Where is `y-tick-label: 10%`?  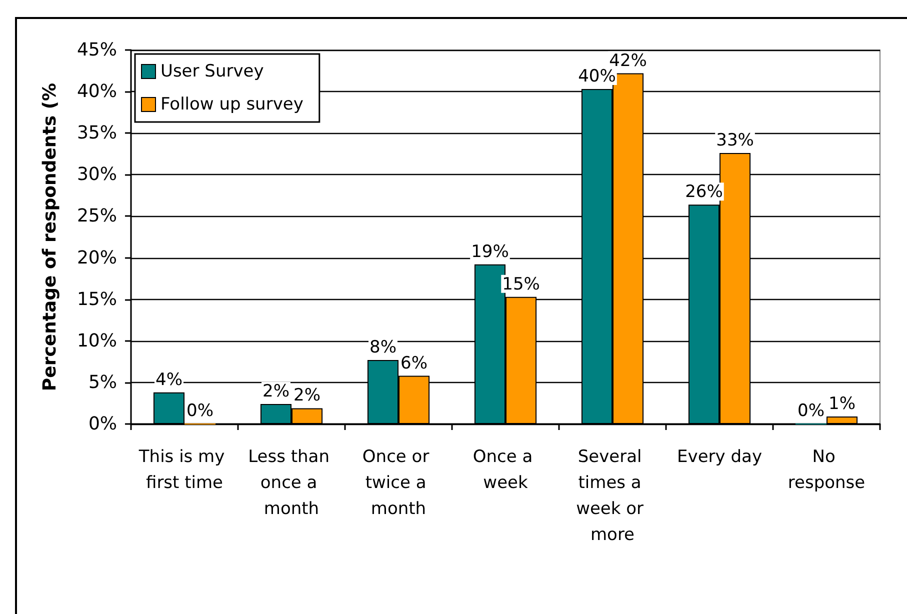
y-tick-label: 10% is located at coordinates (96, 341).